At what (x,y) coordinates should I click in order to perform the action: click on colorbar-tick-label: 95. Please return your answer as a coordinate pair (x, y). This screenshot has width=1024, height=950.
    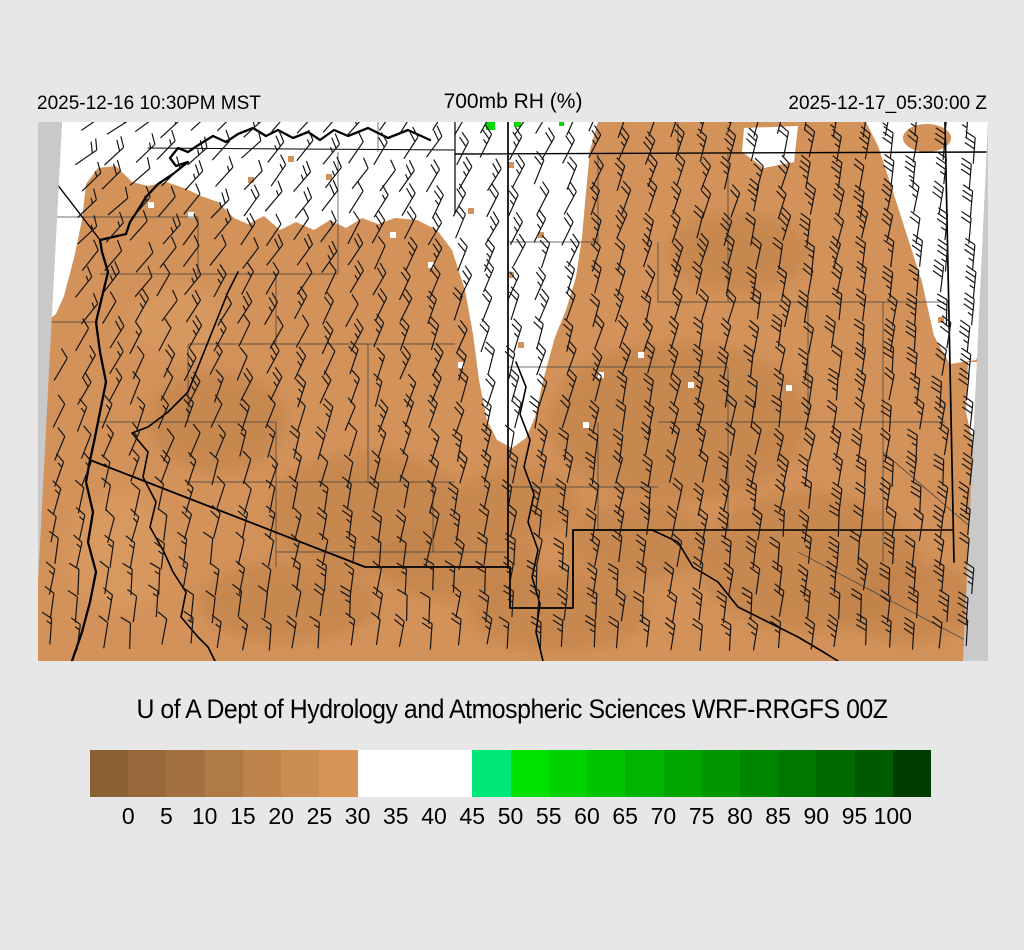
    Looking at the image, I should click on (854, 816).